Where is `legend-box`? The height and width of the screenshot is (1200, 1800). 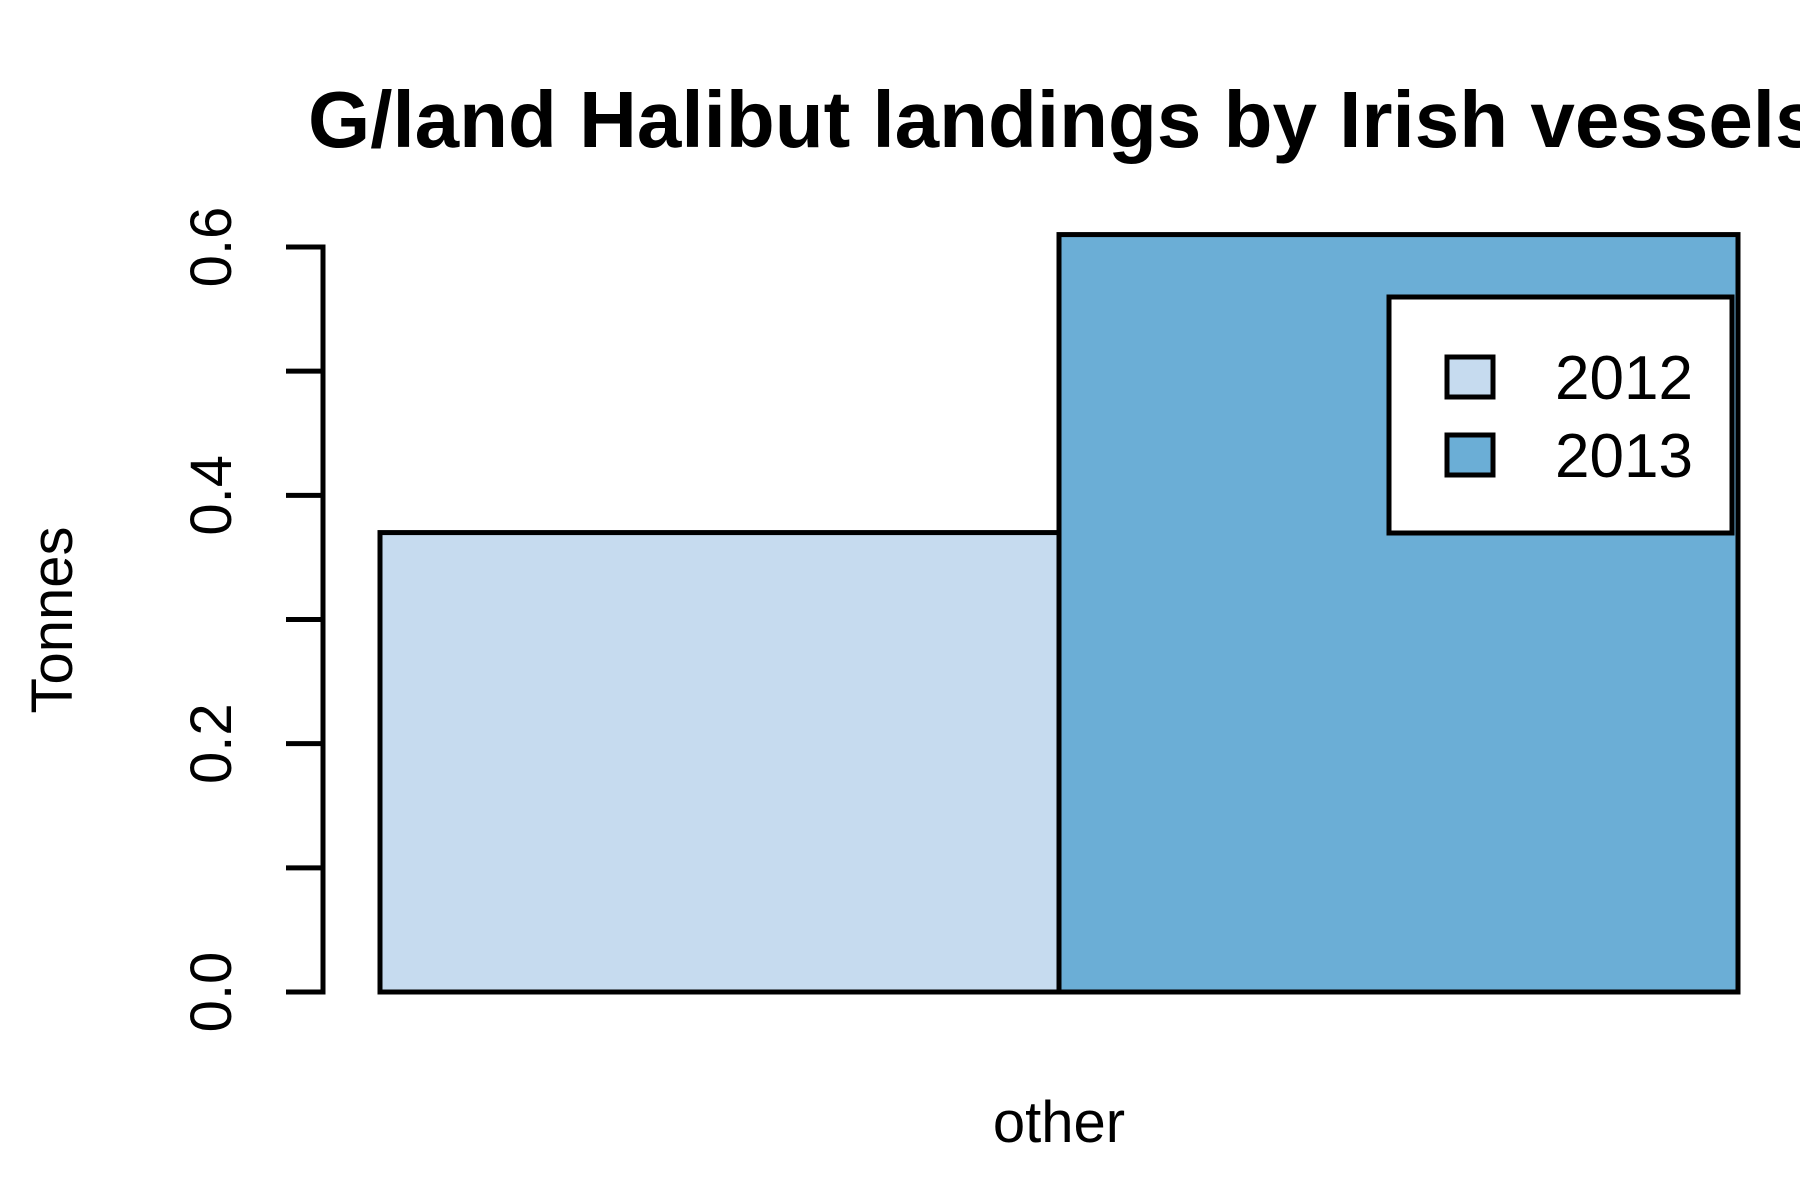 legend-box is located at coordinates (1560, 415).